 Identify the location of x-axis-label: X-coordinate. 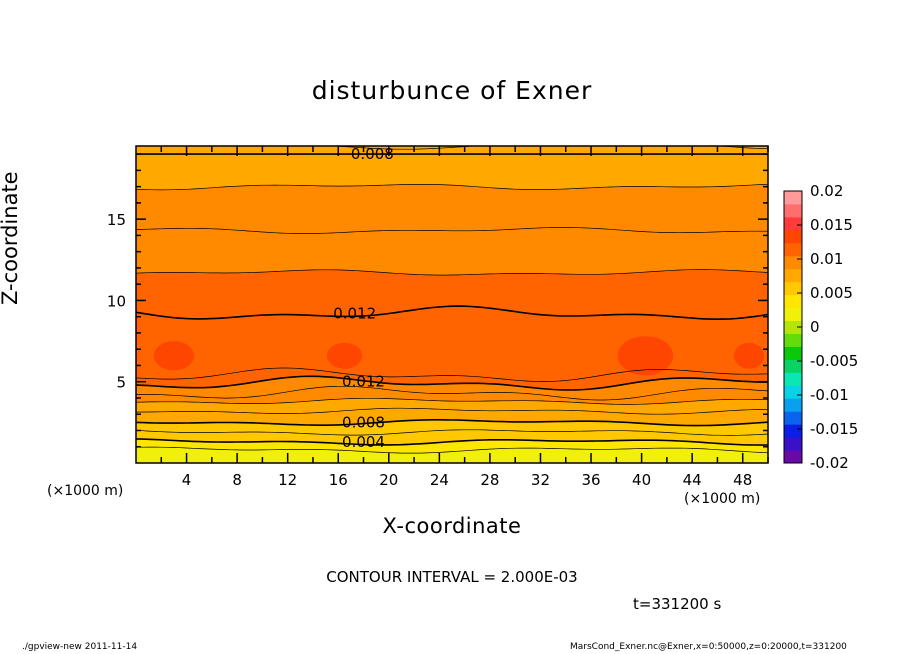
(452, 526).